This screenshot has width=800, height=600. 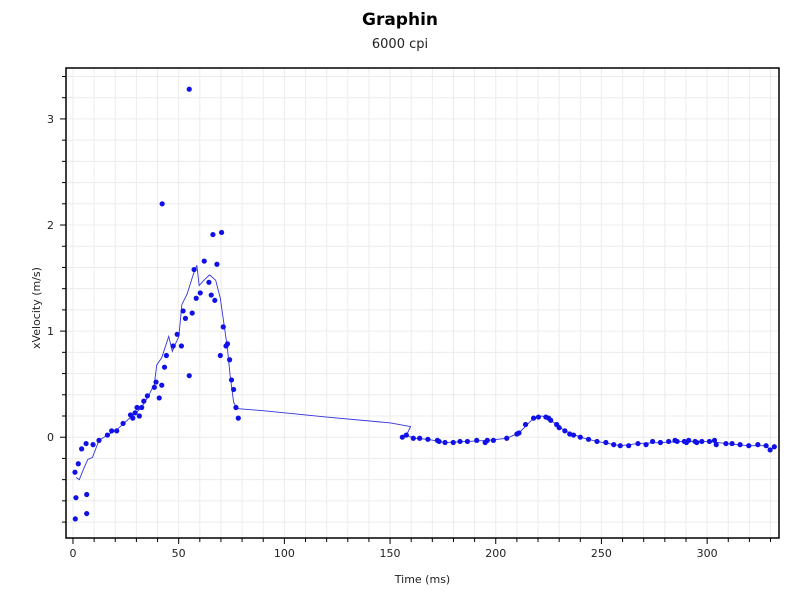 What do you see at coordinates (399, 20) in the screenshot?
I see `chart-title: Graphin` at bounding box center [399, 20].